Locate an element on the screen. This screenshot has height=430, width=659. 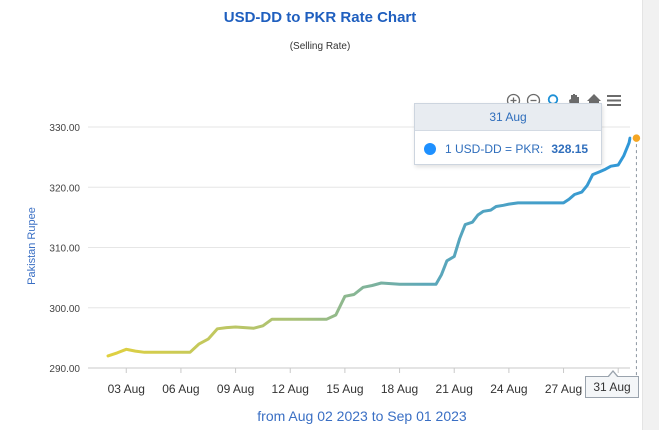
x-tick-label: 15 Aug is located at coordinates (344, 389).